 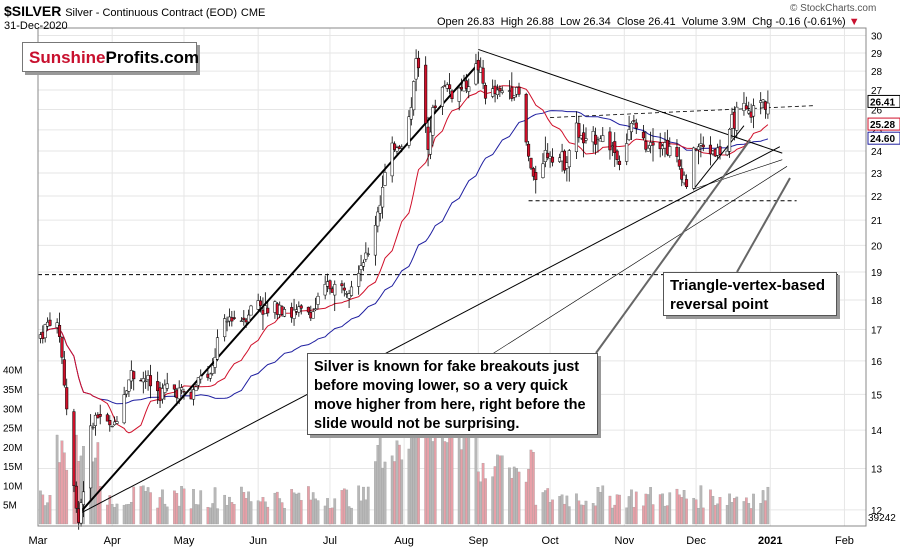 What do you see at coordinates (877, 273) in the screenshot?
I see `y-tick-label: 19` at bounding box center [877, 273].